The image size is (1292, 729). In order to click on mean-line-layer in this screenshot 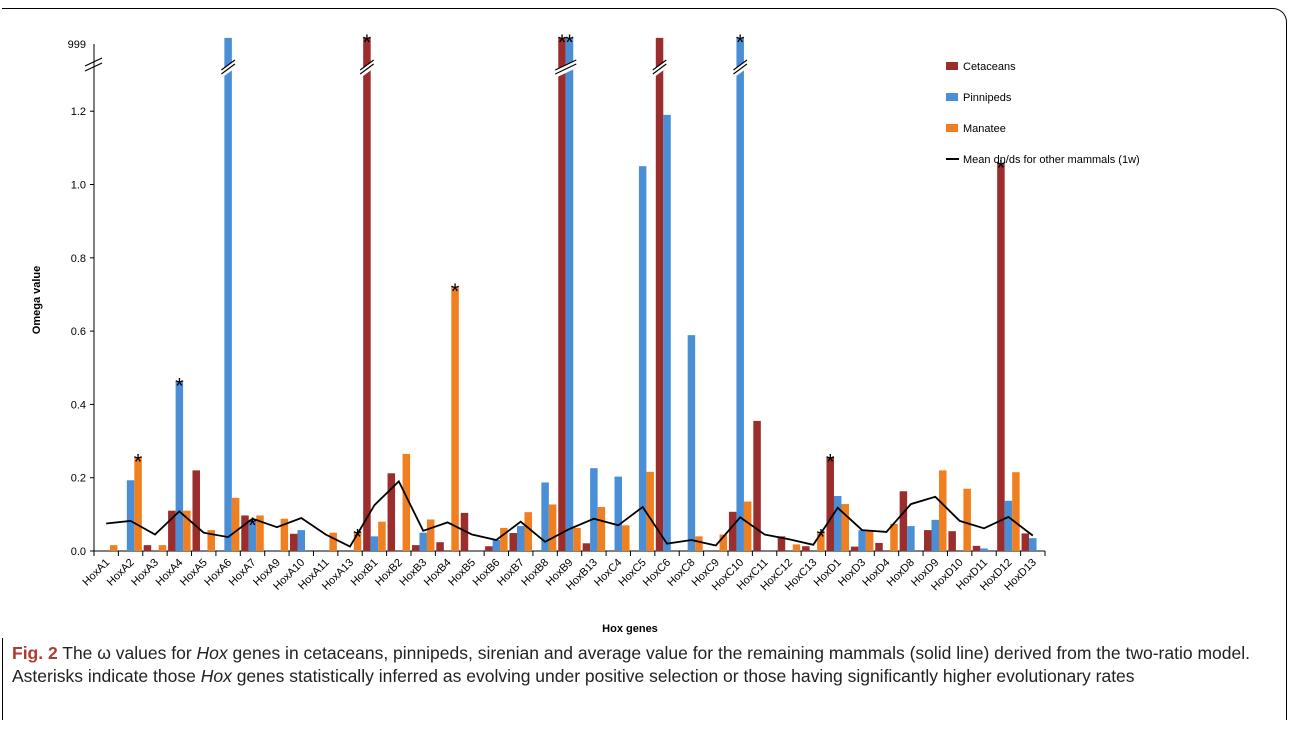, I will do `click(570, 513)`.